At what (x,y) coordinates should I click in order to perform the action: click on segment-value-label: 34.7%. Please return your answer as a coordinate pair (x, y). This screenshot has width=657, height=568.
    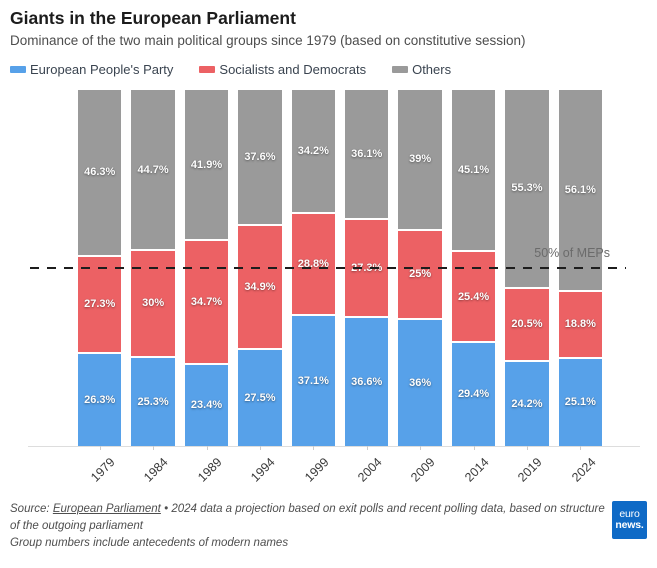
    Looking at the image, I should click on (206, 301).